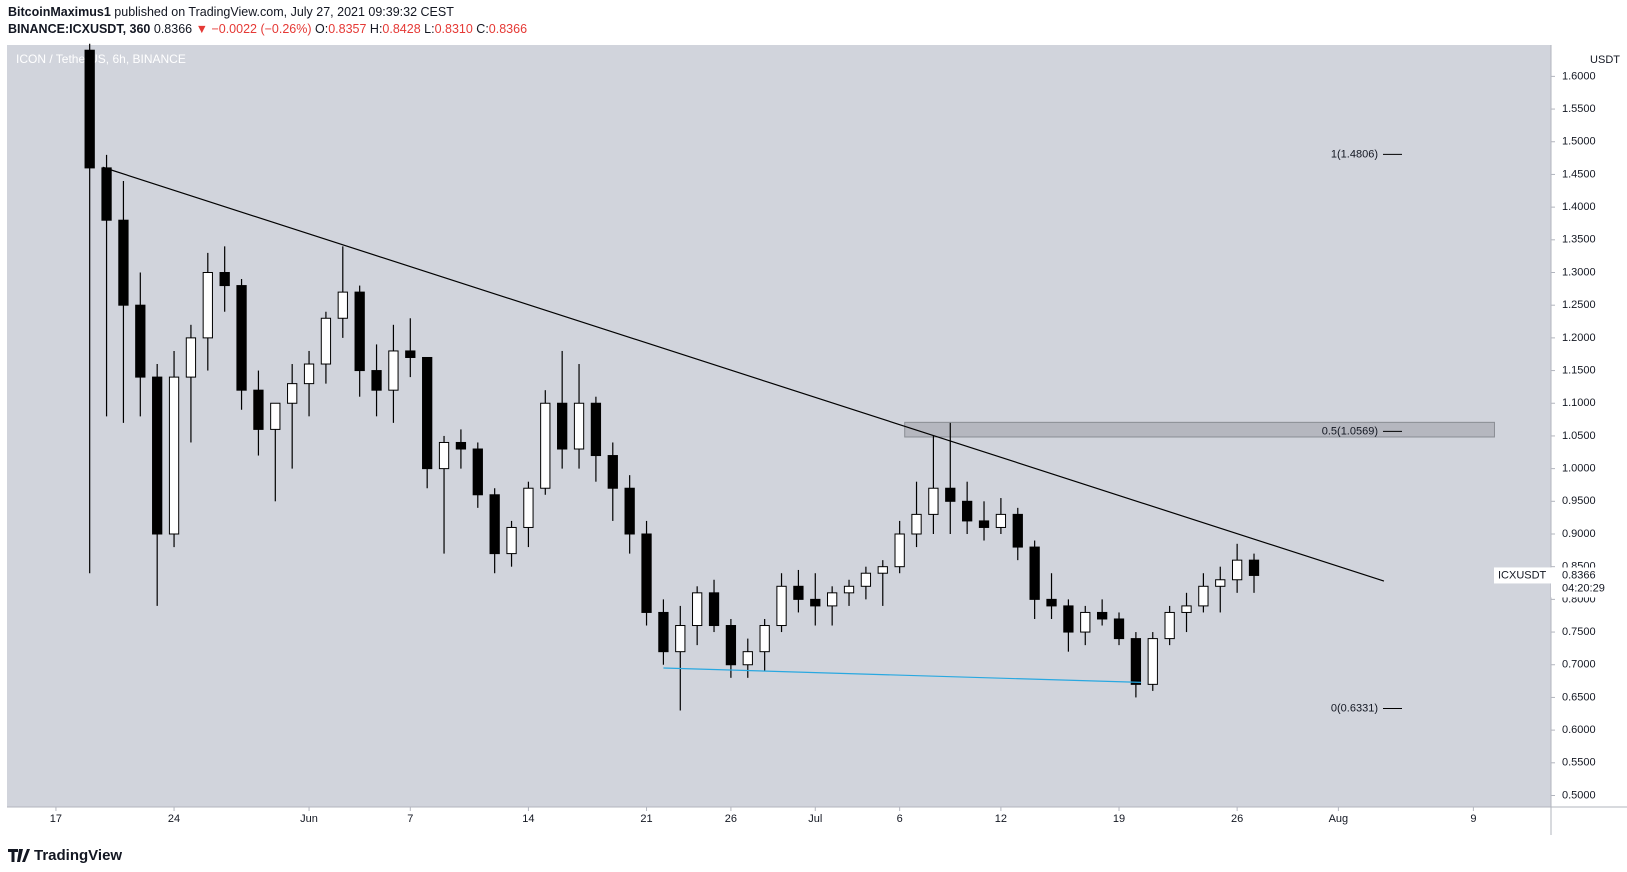 Image resolution: width=1627 pixels, height=872 pixels. What do you see at coordinates (1579, 501) in the screenshot?
I see `y-tick-label: 0.9500` at bounding box center [1579, 501].